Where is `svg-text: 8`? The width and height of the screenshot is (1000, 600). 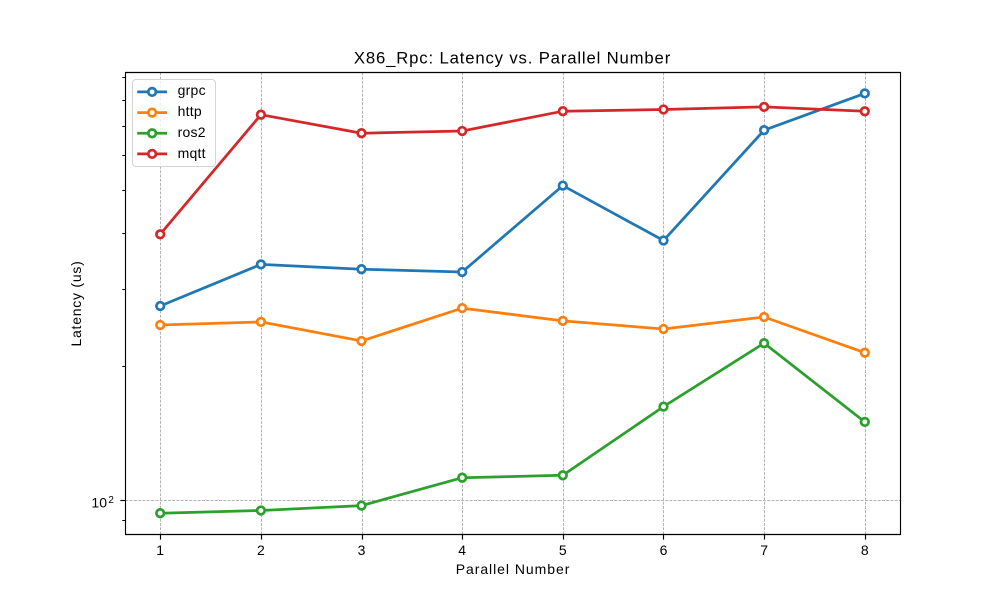 svg-text: 8 is located at coordinates (865, 550).